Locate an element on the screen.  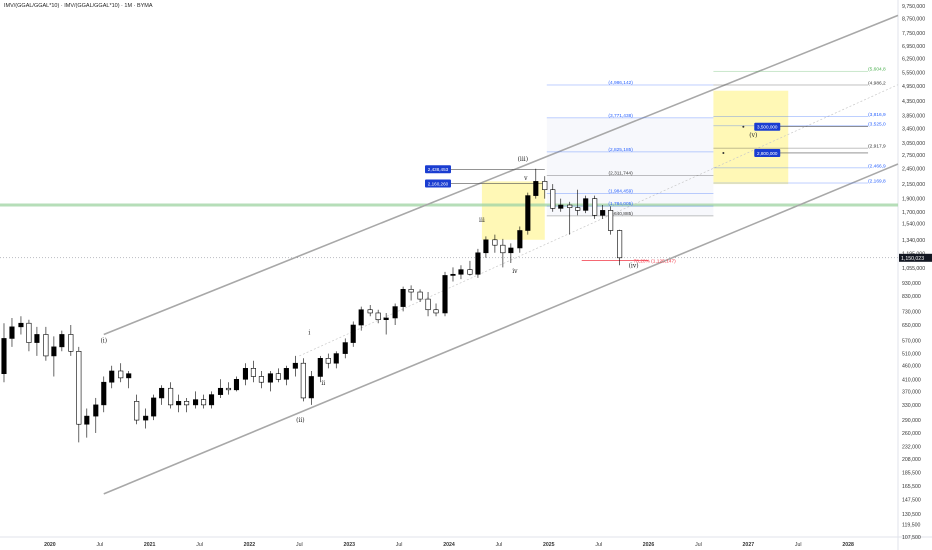
x-tick-label: 2021 is located at coordinates (150, 545).